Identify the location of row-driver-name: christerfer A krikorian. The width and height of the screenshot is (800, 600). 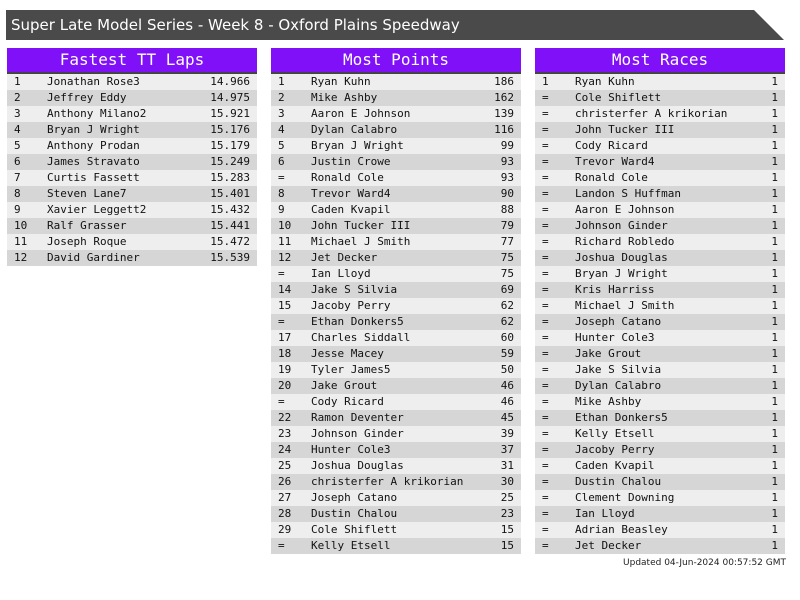
(387, 481).